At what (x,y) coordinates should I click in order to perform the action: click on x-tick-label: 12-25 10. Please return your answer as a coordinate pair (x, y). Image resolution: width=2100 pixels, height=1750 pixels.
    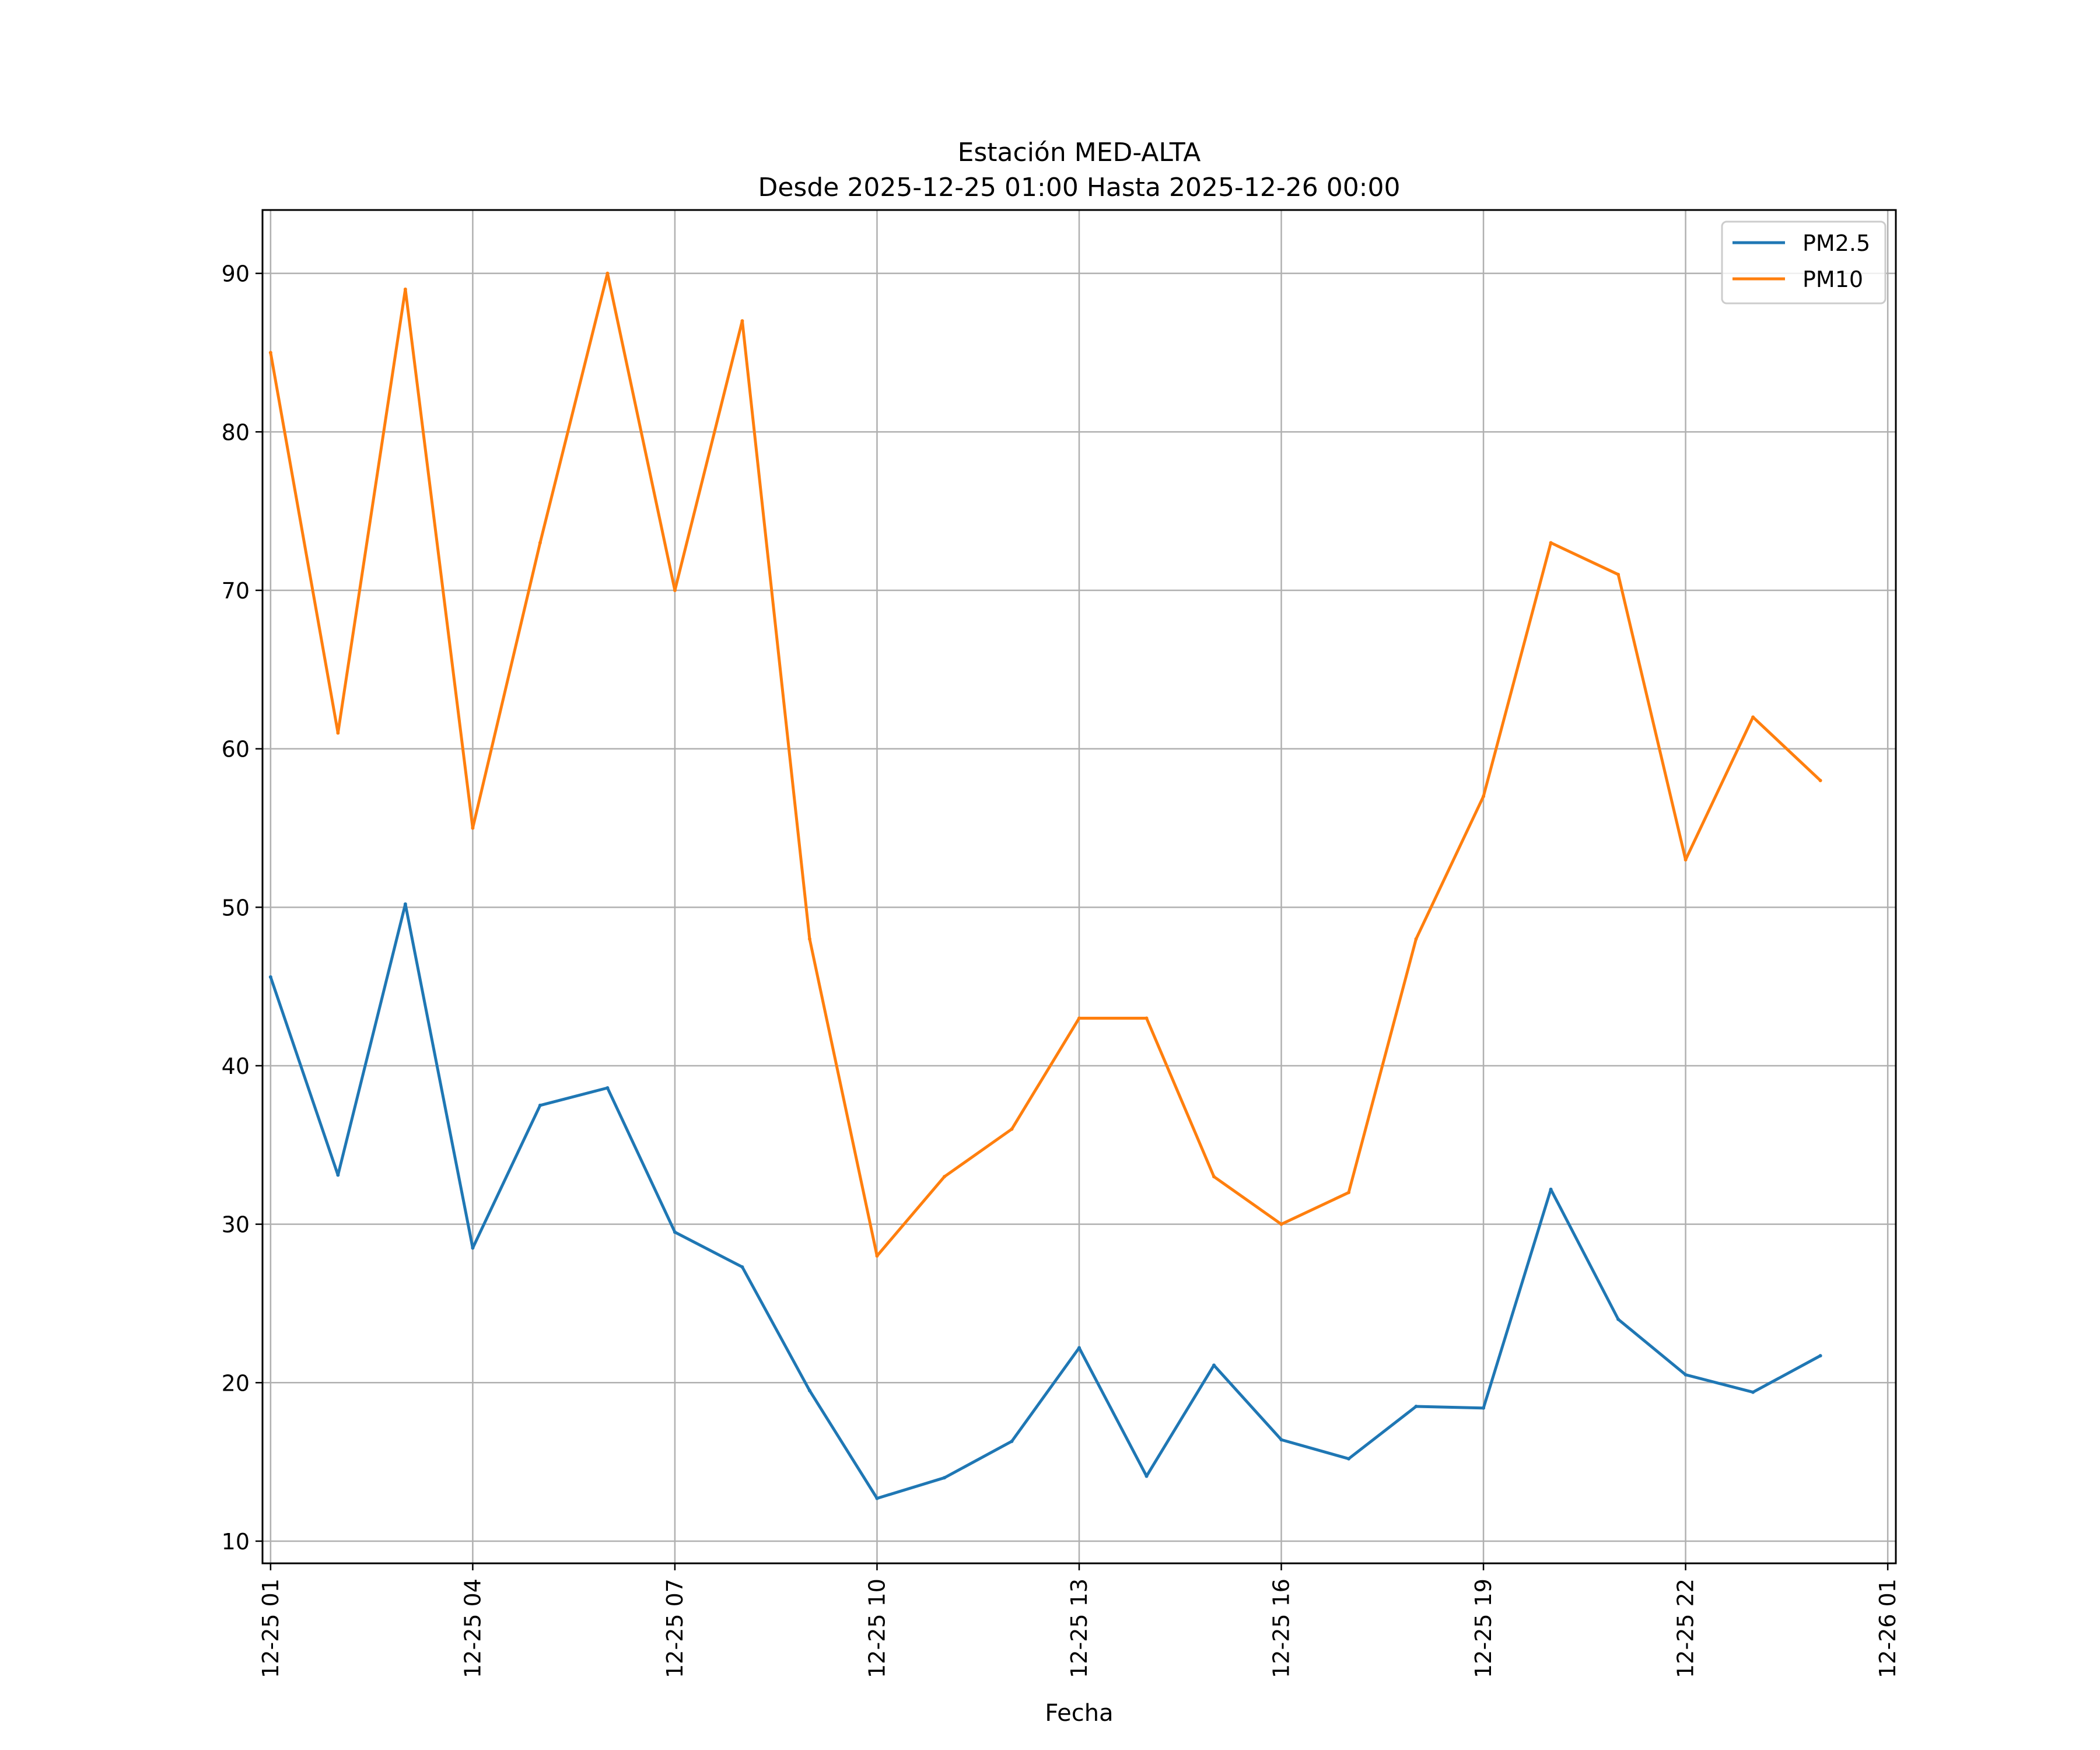
    Looking at the image, I should click on (877, 1628).